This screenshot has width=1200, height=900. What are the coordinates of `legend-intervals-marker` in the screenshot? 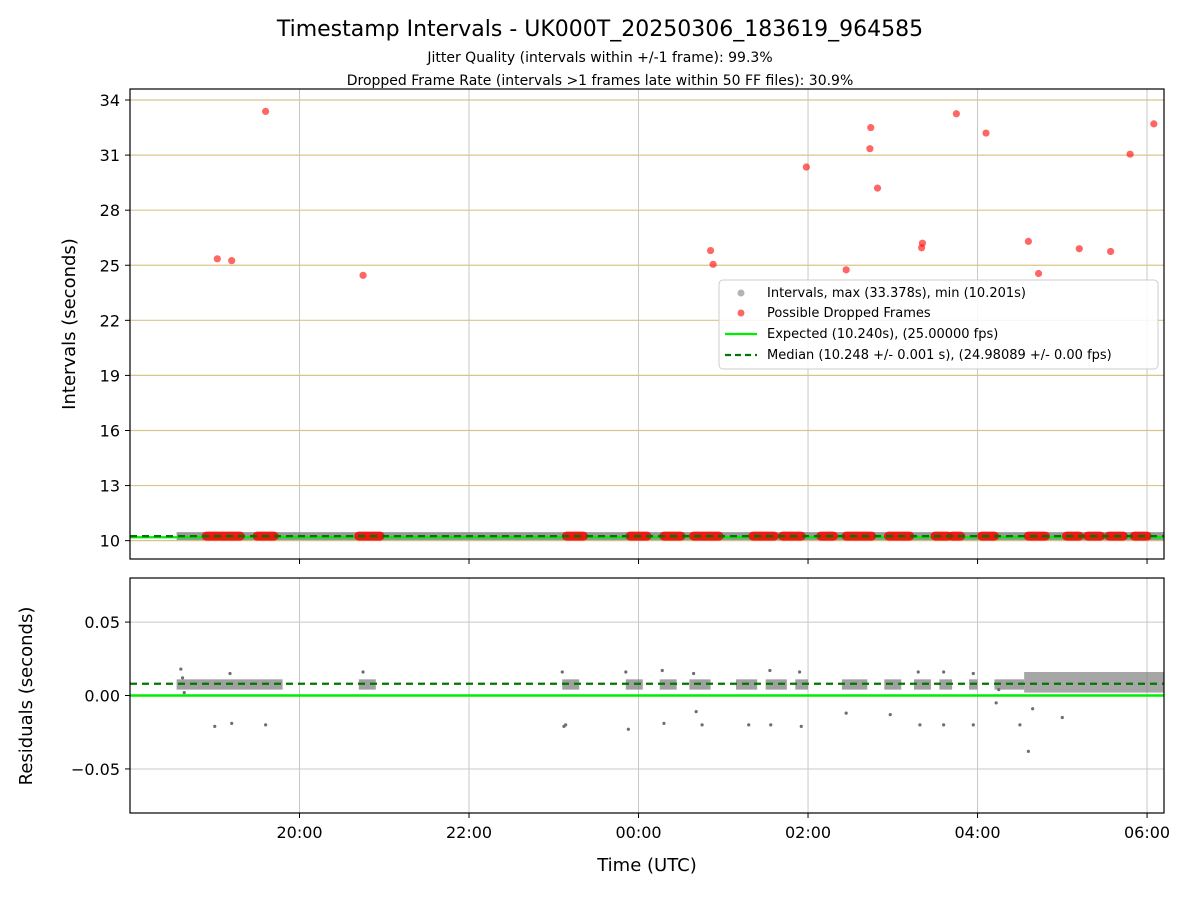 It's located at (741, 293).